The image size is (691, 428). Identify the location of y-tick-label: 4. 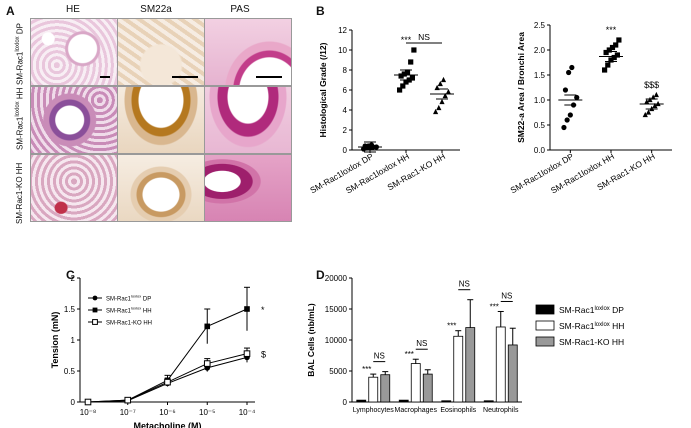
(345, 110).